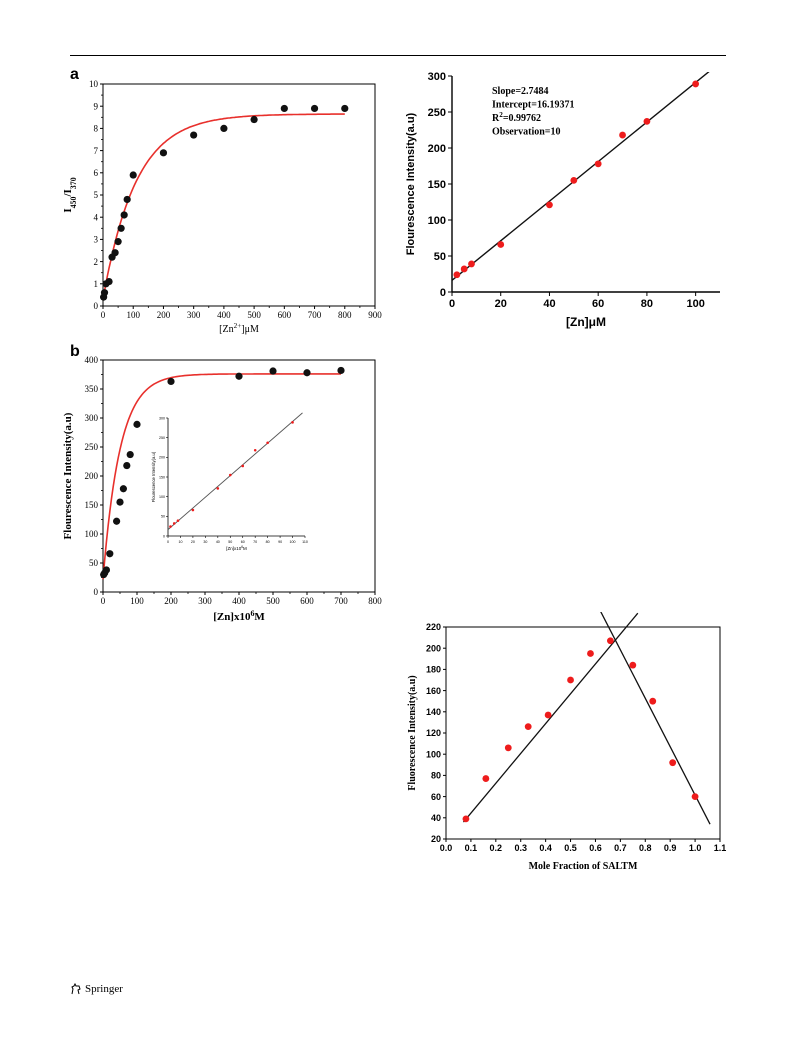 The width and height of the screenshot is (793, 1053). I want to click on chart-b-inset-x-tick-label: 50, so click(230, 542).